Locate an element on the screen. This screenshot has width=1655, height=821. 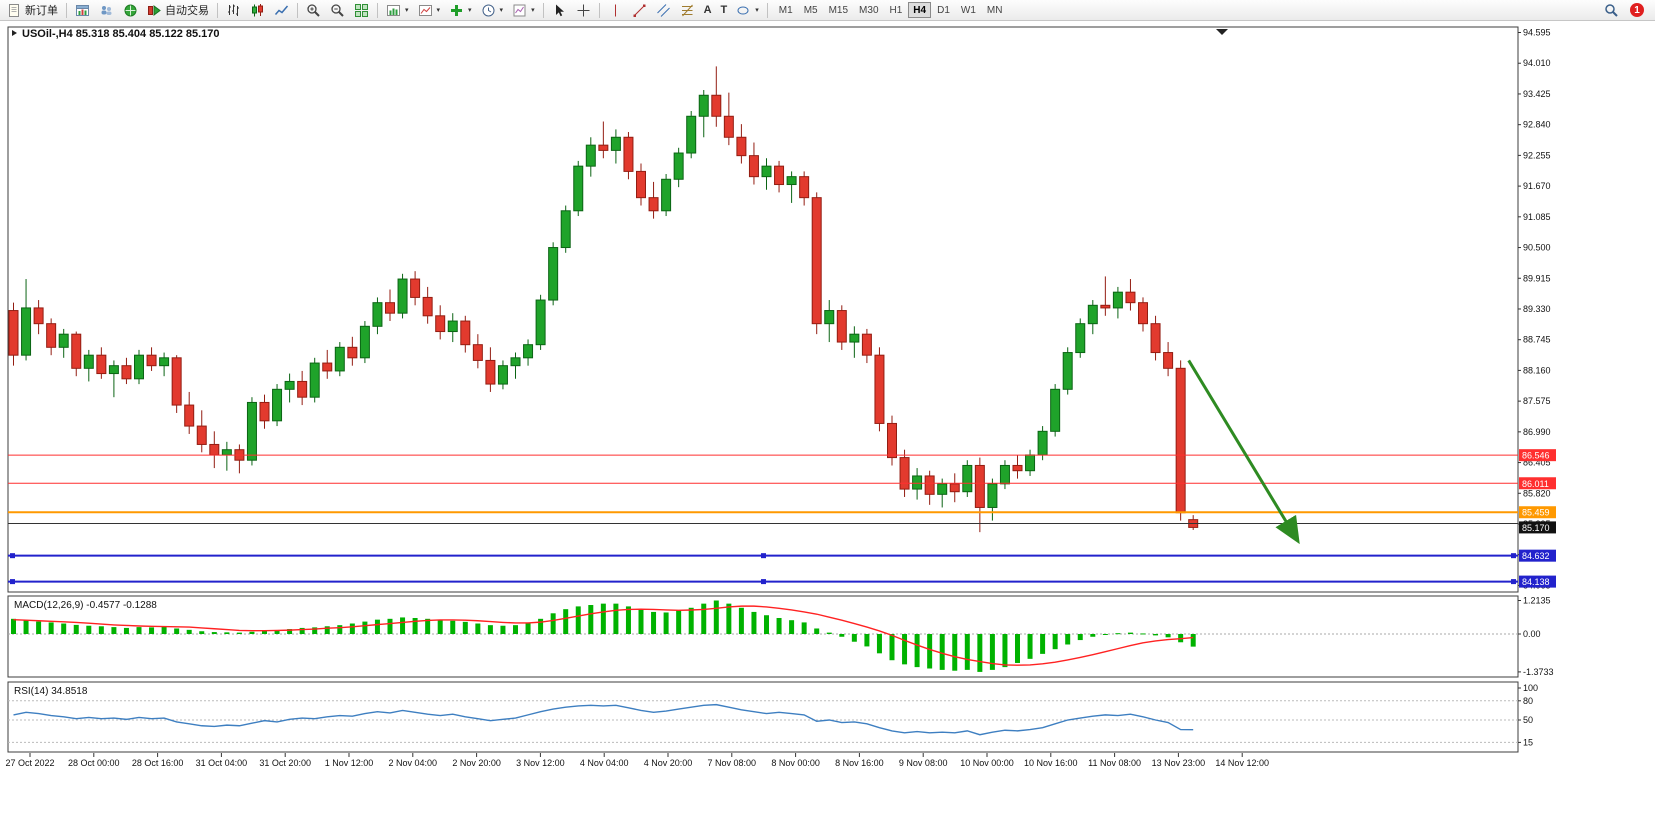
timeframe-button-m30: M30 is located at coordinates (868, 10).